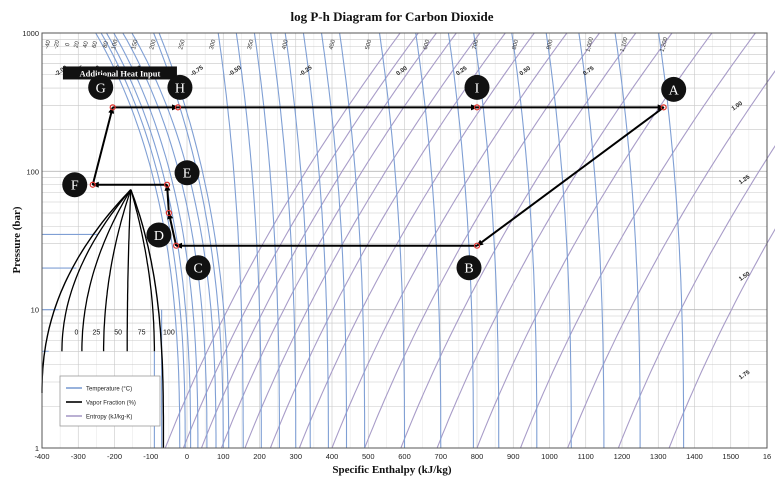 This screenshot has height=485, width=775. I want to click on point-badge-label: E, so click(187, 174).